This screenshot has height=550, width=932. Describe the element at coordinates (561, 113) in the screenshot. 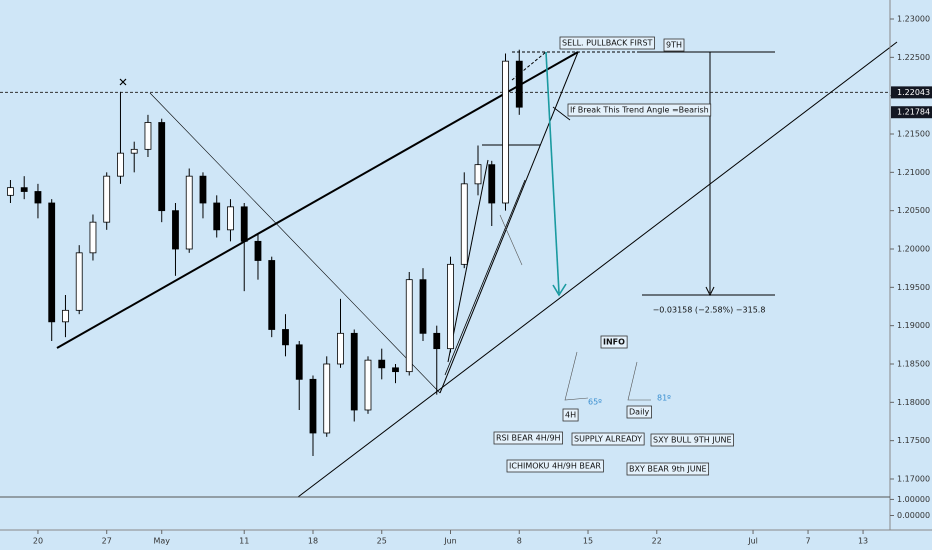

I see `note-arrow` at that location.